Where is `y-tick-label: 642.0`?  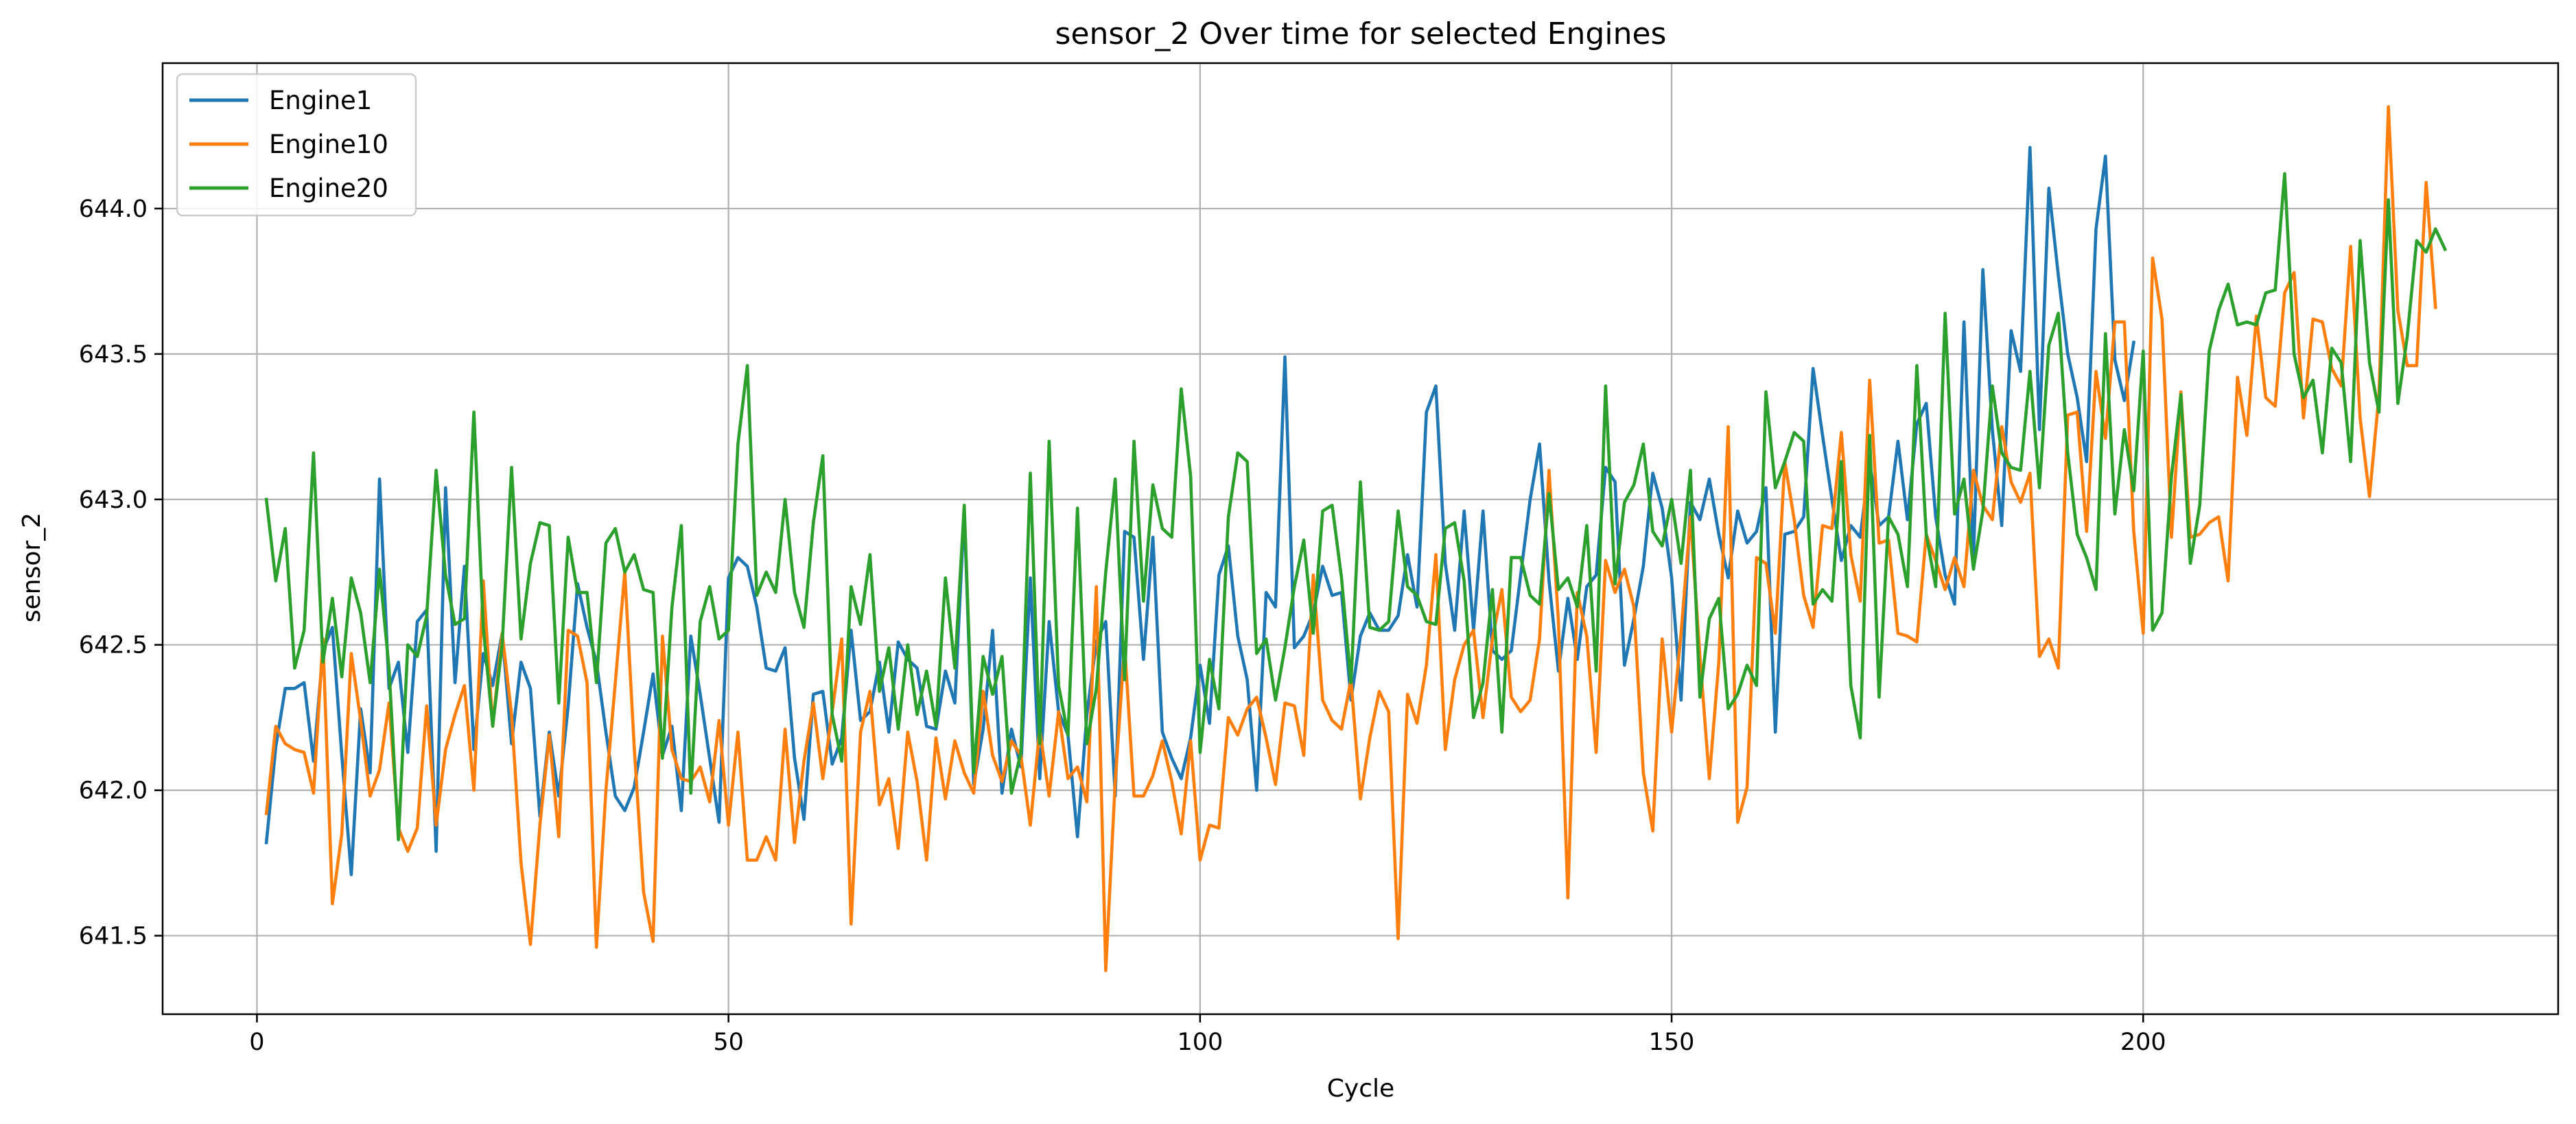
y-tick-label: 642.0 is located at coordinates (113, 791).